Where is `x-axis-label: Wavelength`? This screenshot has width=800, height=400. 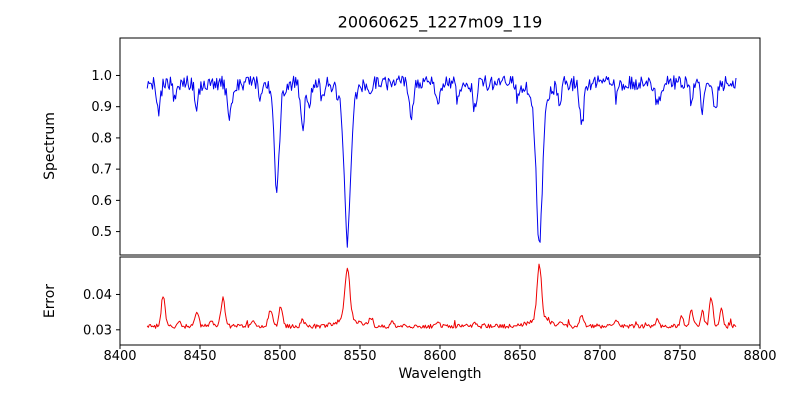
x-axis-label: Wavelength is located at coordinates (440, 374).